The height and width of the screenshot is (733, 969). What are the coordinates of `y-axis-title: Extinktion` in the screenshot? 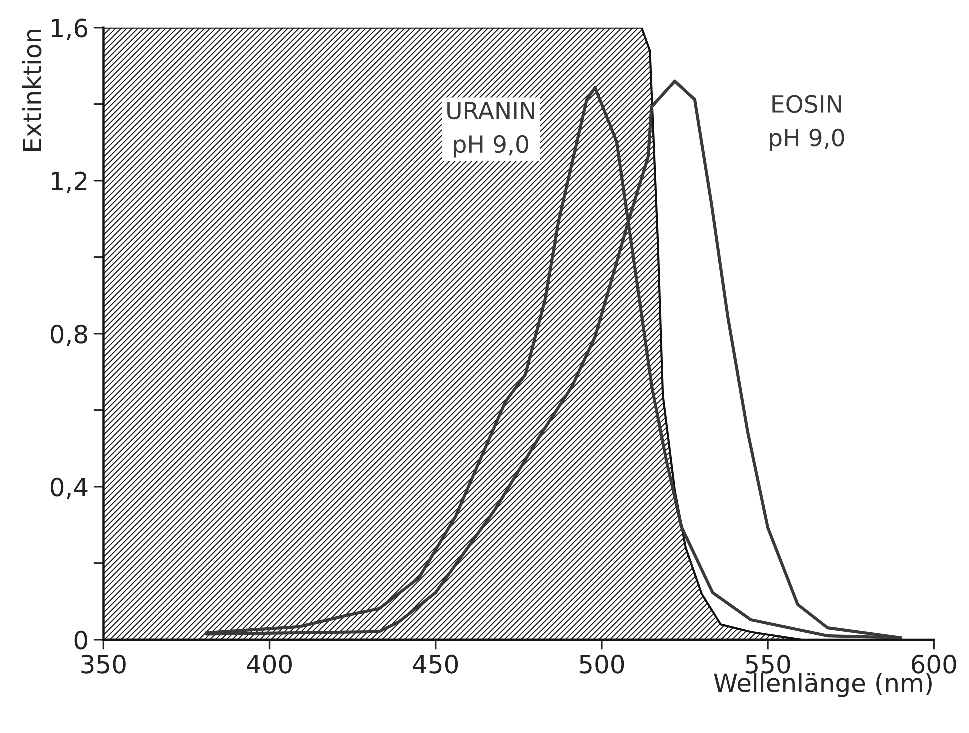 It's located at (32, 90).